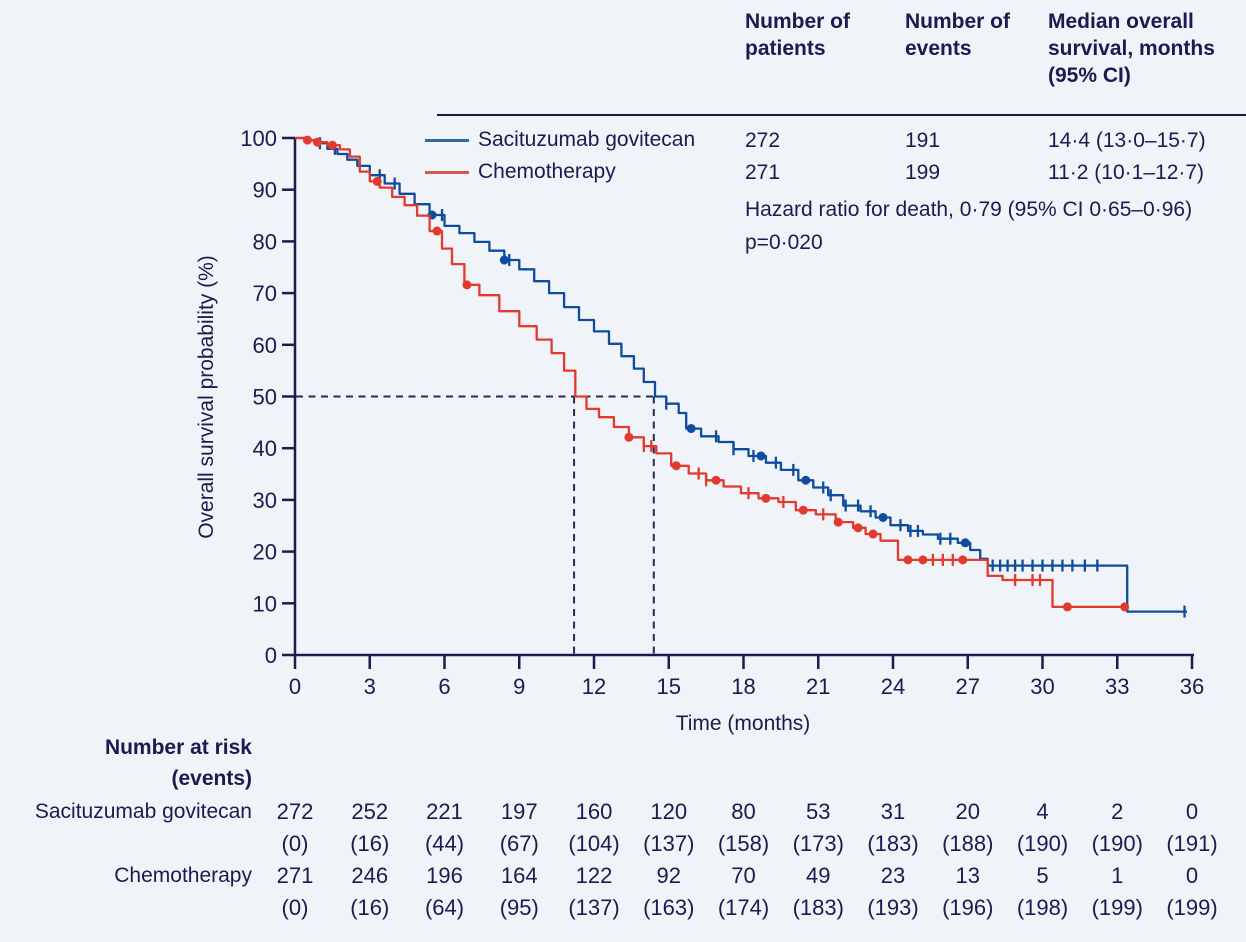 Image resolution: width=1246 pixels, height=942 pixels. Describe the element at coordinates (547, 171) in the screenshot. I see `legend-label-chemotherapy: Chemotherapy` at that location.